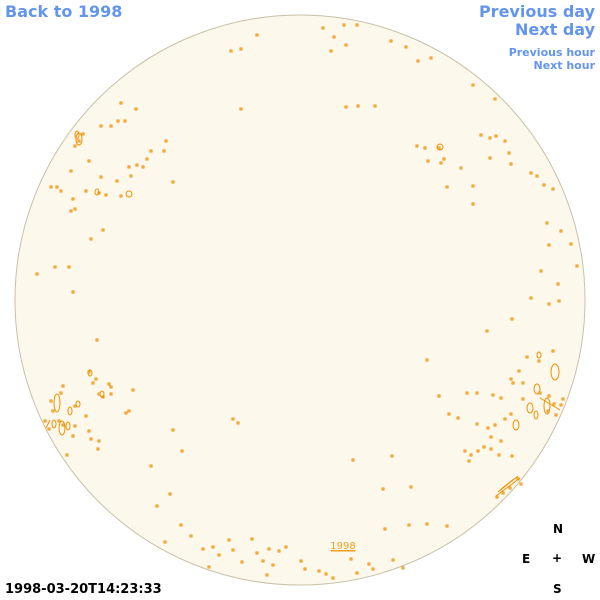  Describe the element at coordinates (564, 65) in the screenshot. I see `next-hour-link: Next hour` at that location.